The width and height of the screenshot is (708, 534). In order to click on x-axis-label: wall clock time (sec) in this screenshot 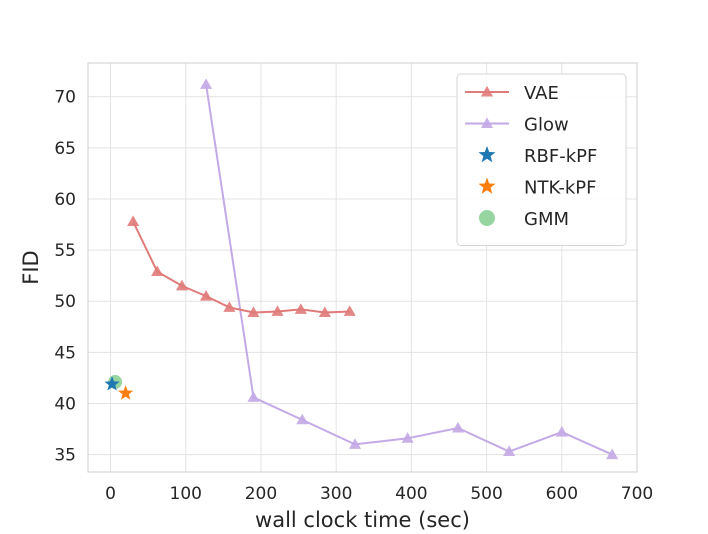, I will do `click(362, 519)`.